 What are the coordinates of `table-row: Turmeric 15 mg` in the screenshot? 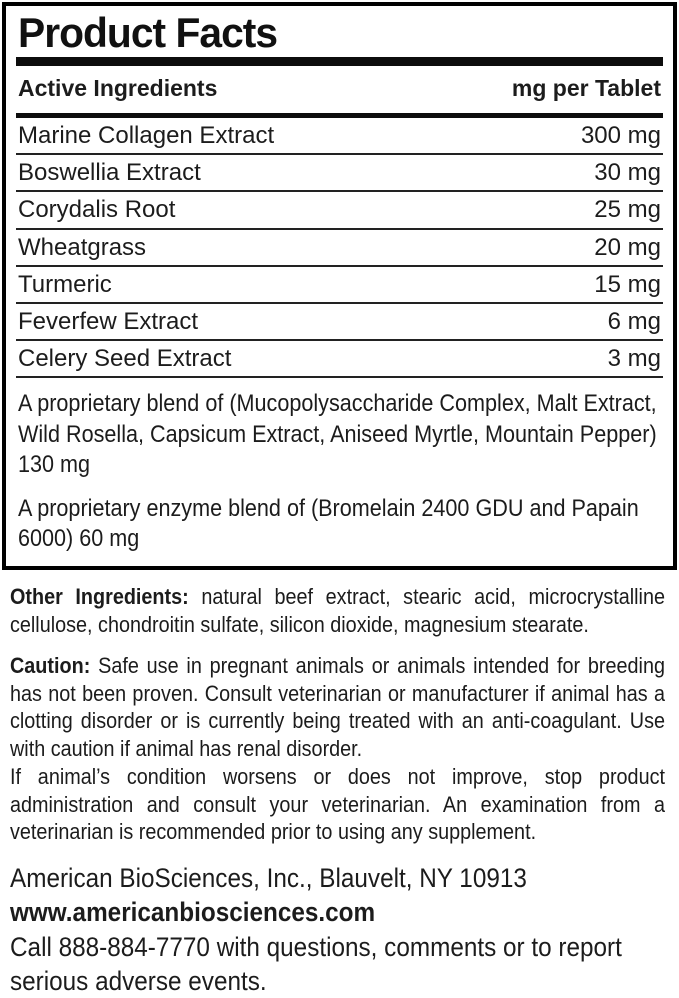 It's located at (339, 285).